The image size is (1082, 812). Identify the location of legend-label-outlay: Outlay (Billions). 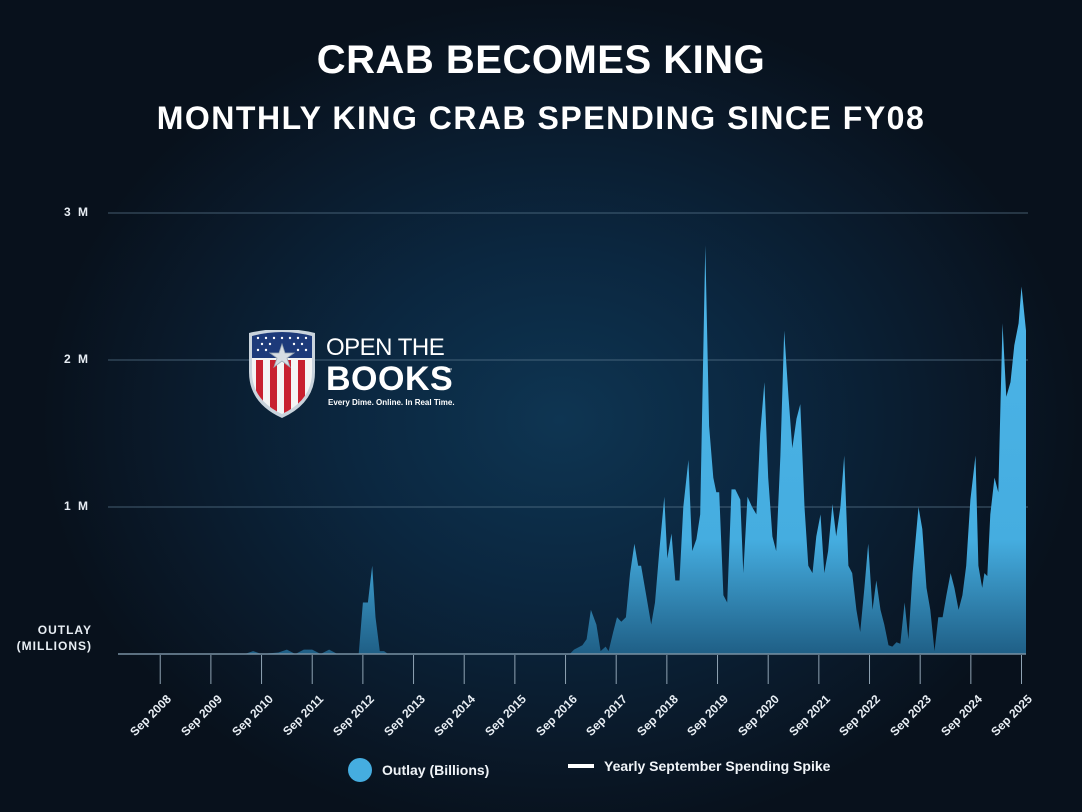
(436, 770).